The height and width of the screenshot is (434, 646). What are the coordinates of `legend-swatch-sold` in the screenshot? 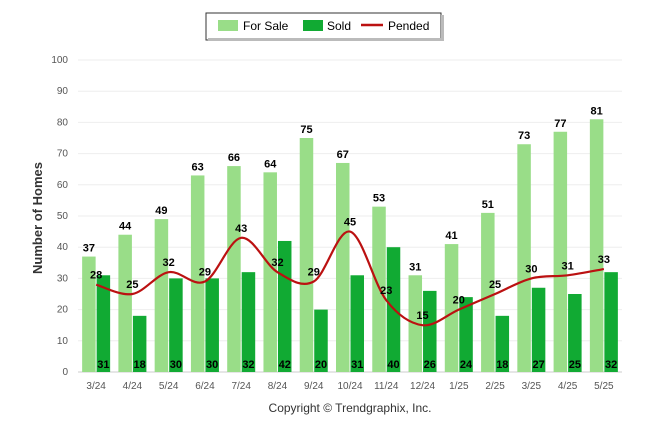 It's located at (313, 25).